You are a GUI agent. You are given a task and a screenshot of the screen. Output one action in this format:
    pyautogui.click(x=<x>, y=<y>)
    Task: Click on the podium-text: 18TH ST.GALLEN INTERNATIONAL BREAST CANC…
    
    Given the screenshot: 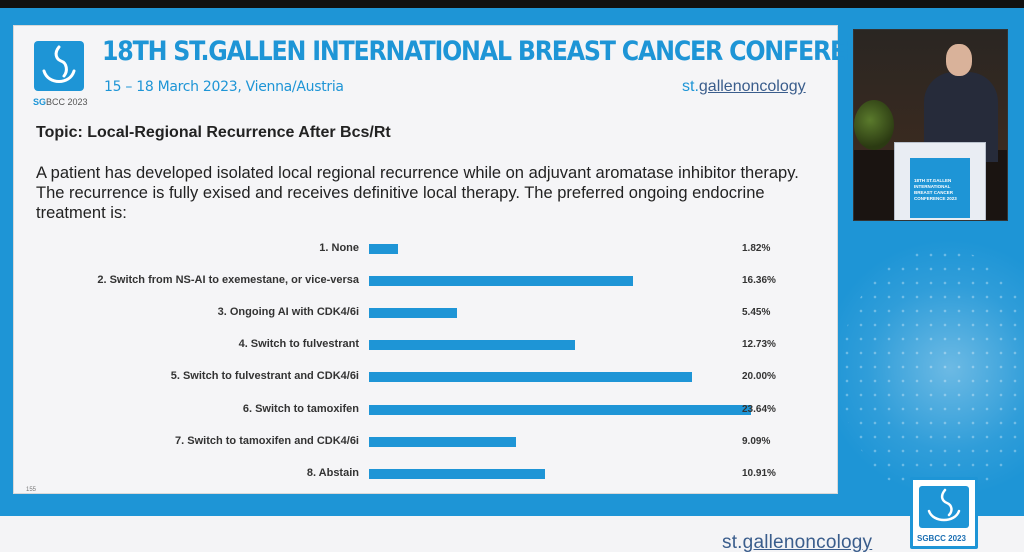 What is the action you would take?
    pyautogui.click(x=935, y=189)
    